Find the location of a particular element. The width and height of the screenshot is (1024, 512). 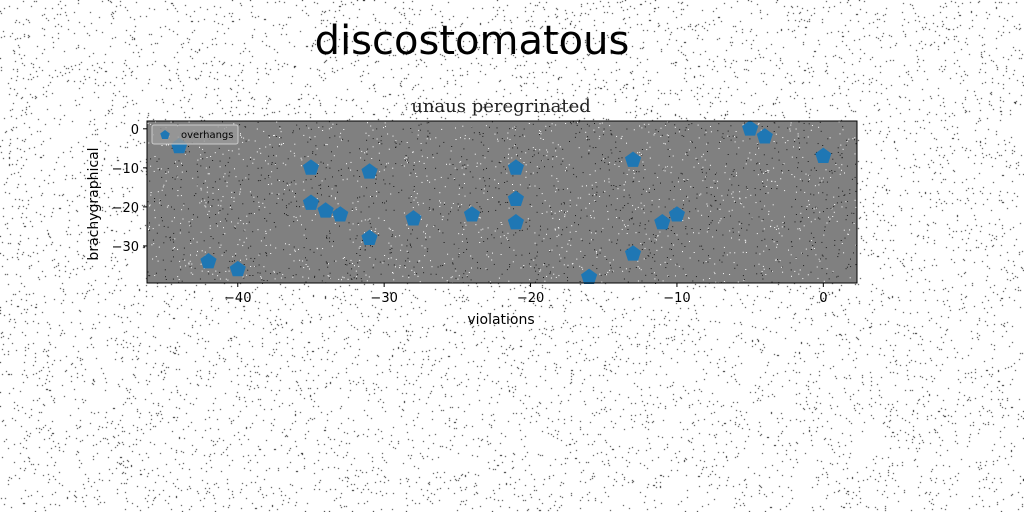

y-tick-label: −20 is located at coordinates (125, 208).